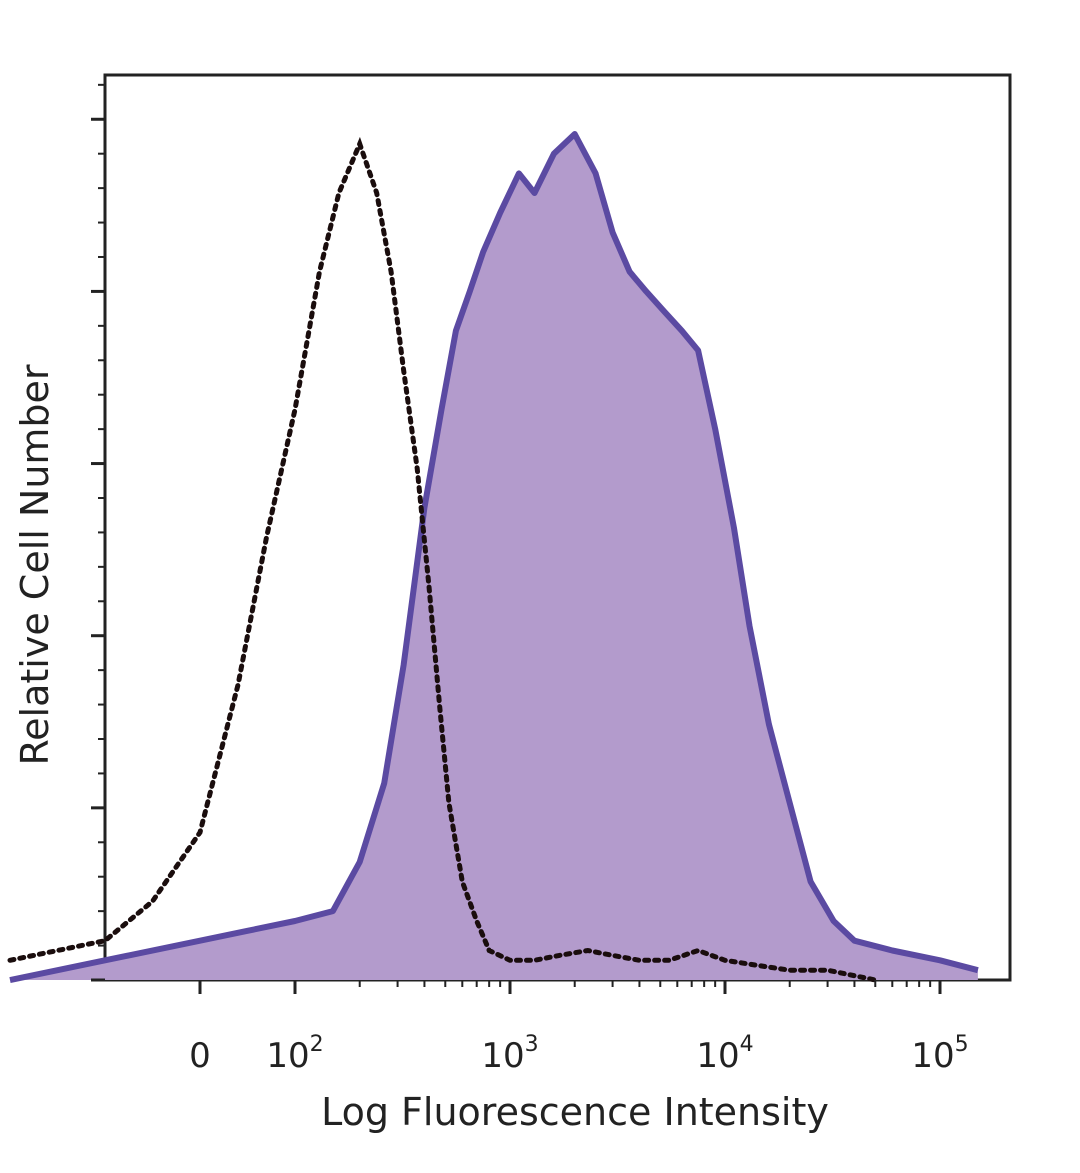  Describe the element at coordinates (724, 1054) in the screenshot. I see `x-tick-label: 10⁴` at that location.